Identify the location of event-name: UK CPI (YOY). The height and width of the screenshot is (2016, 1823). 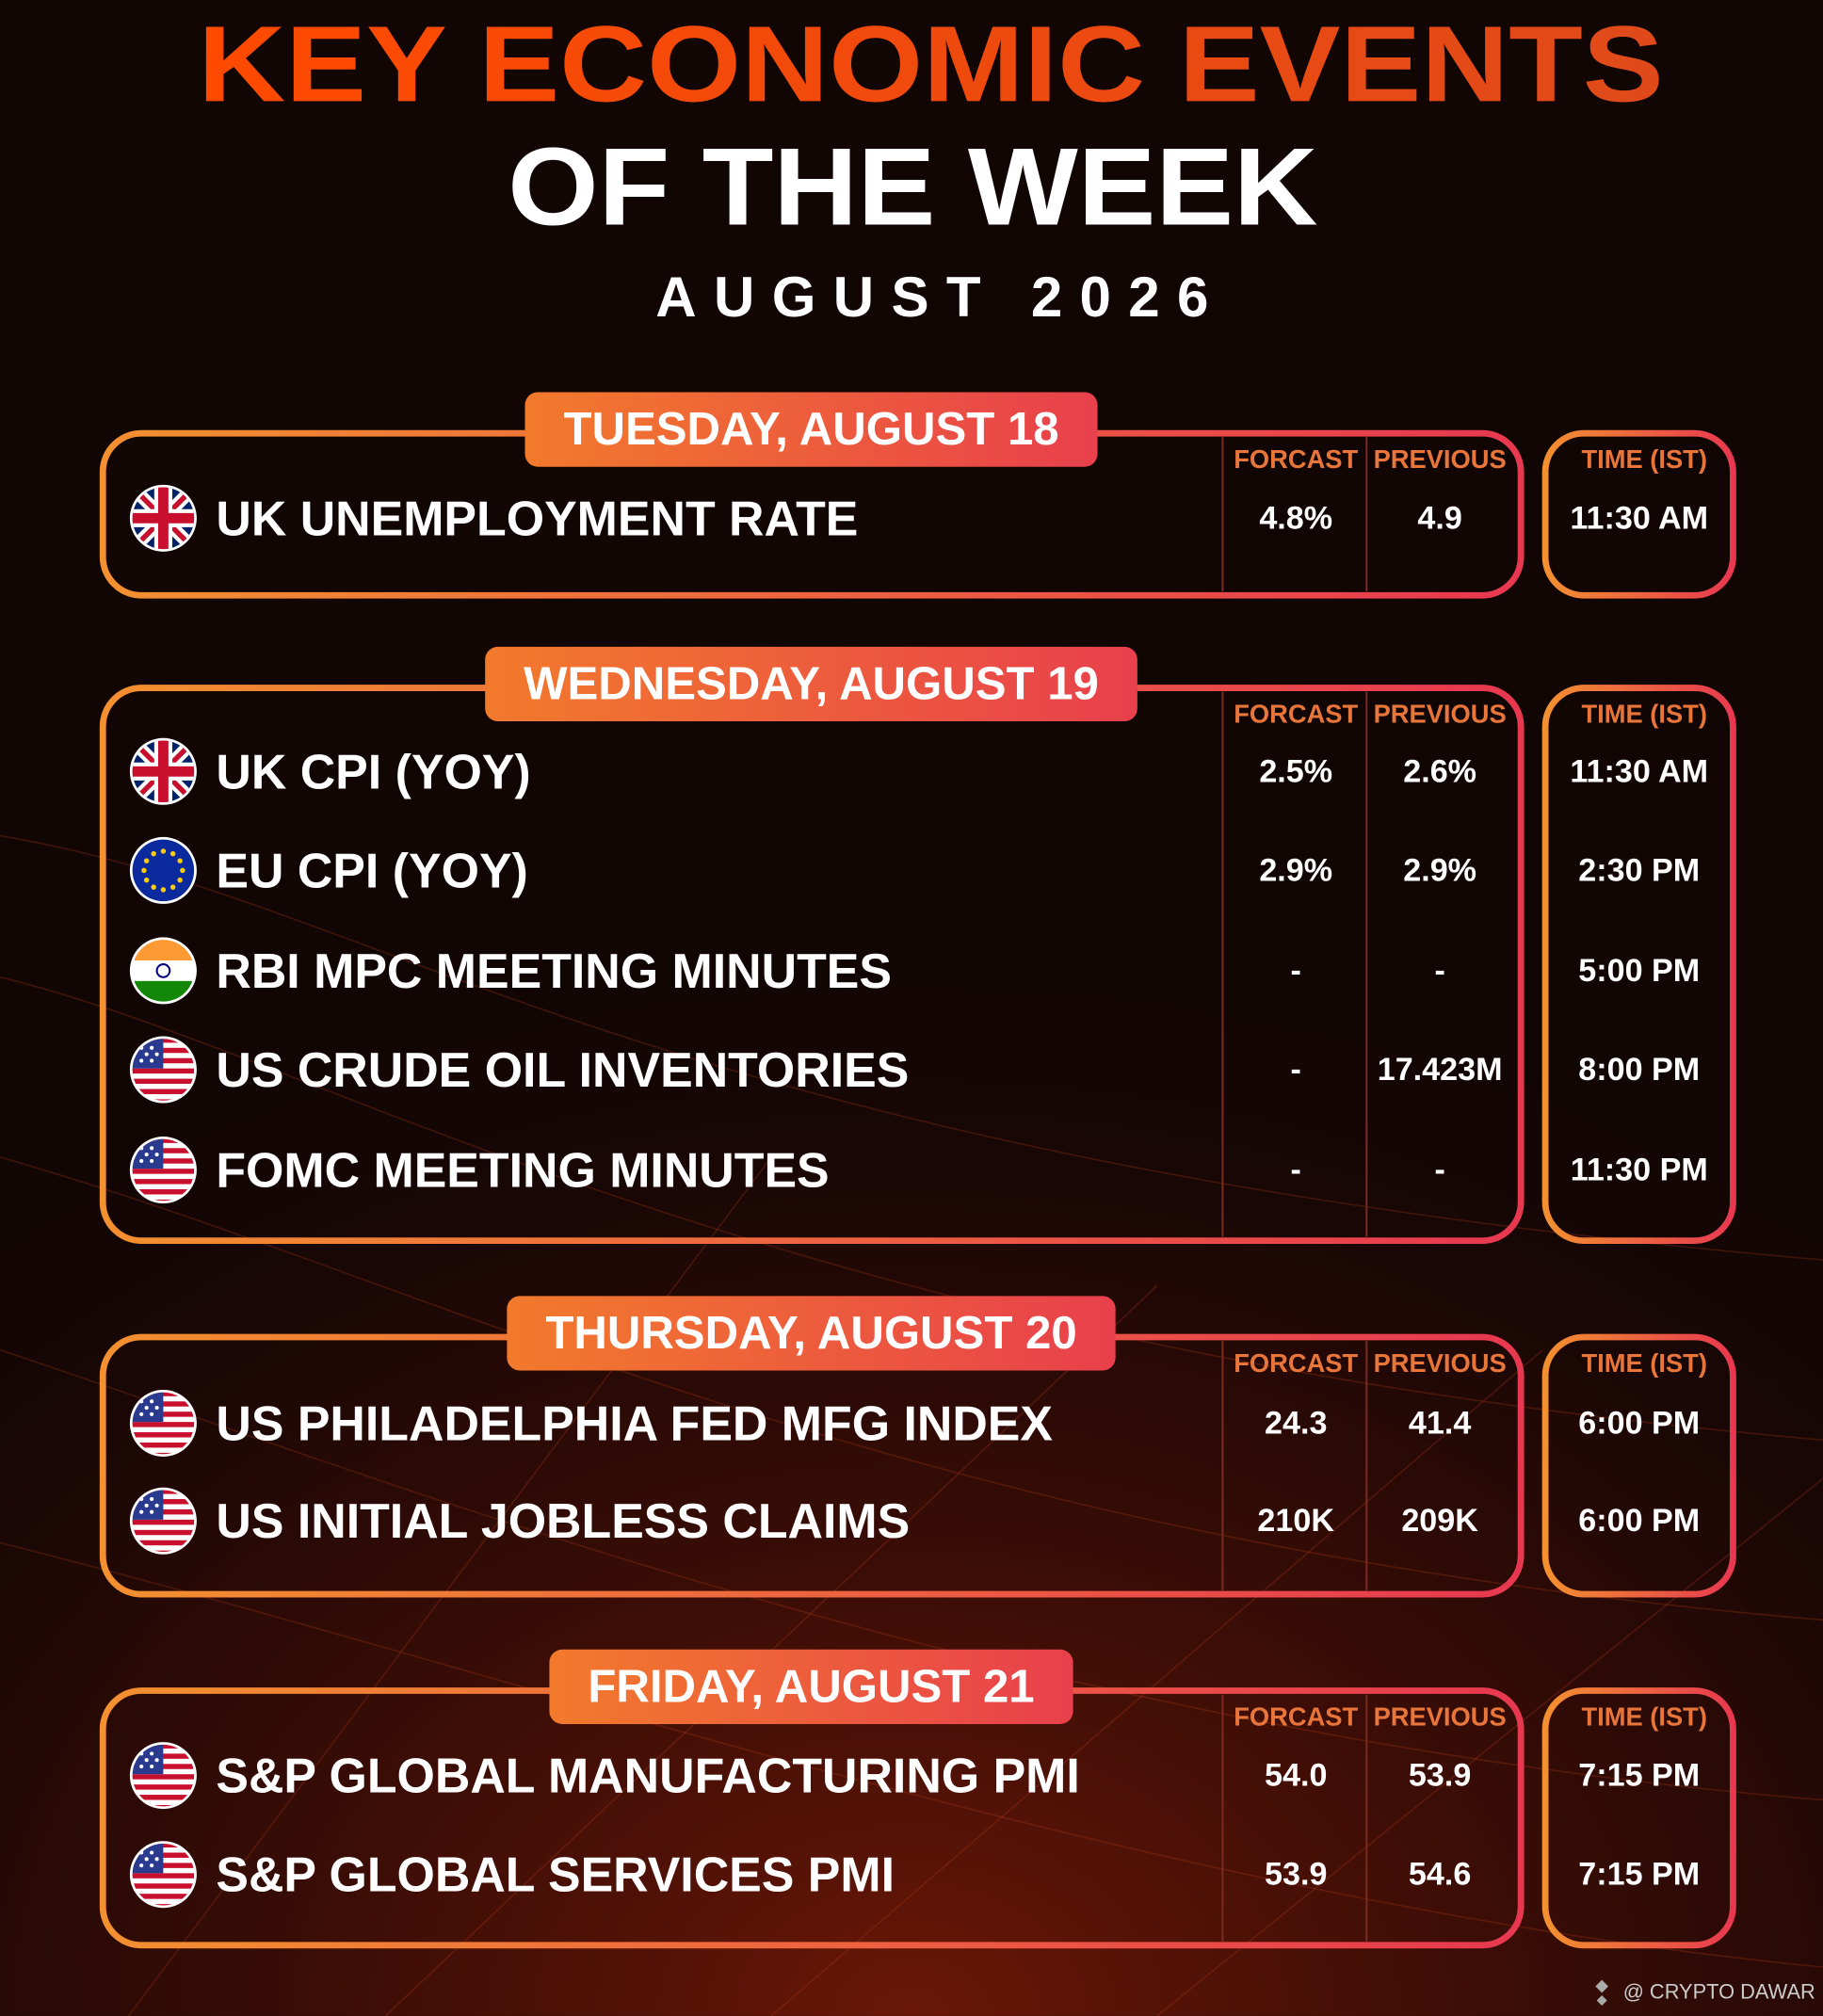
(373, 771).